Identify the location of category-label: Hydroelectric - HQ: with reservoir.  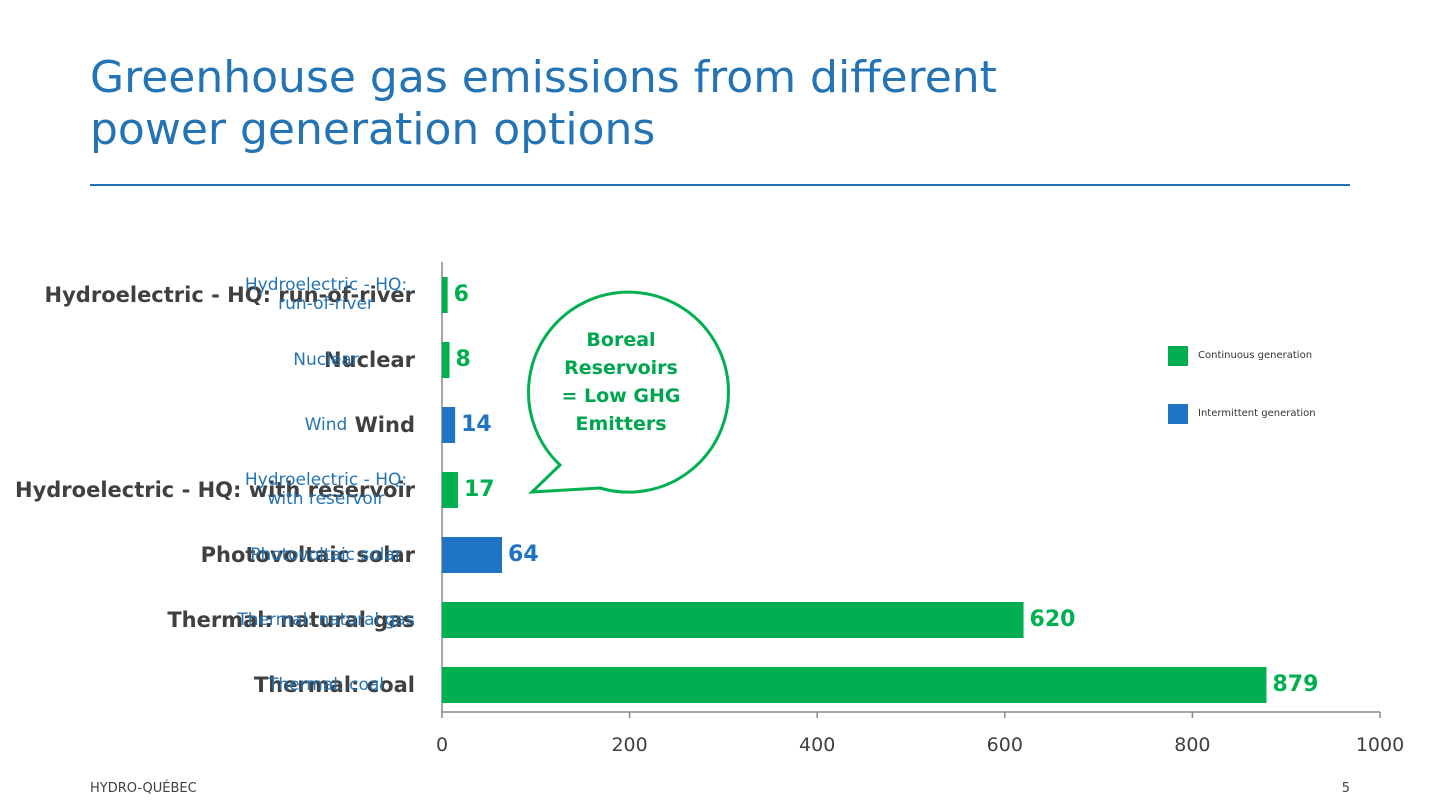
(215, 490).